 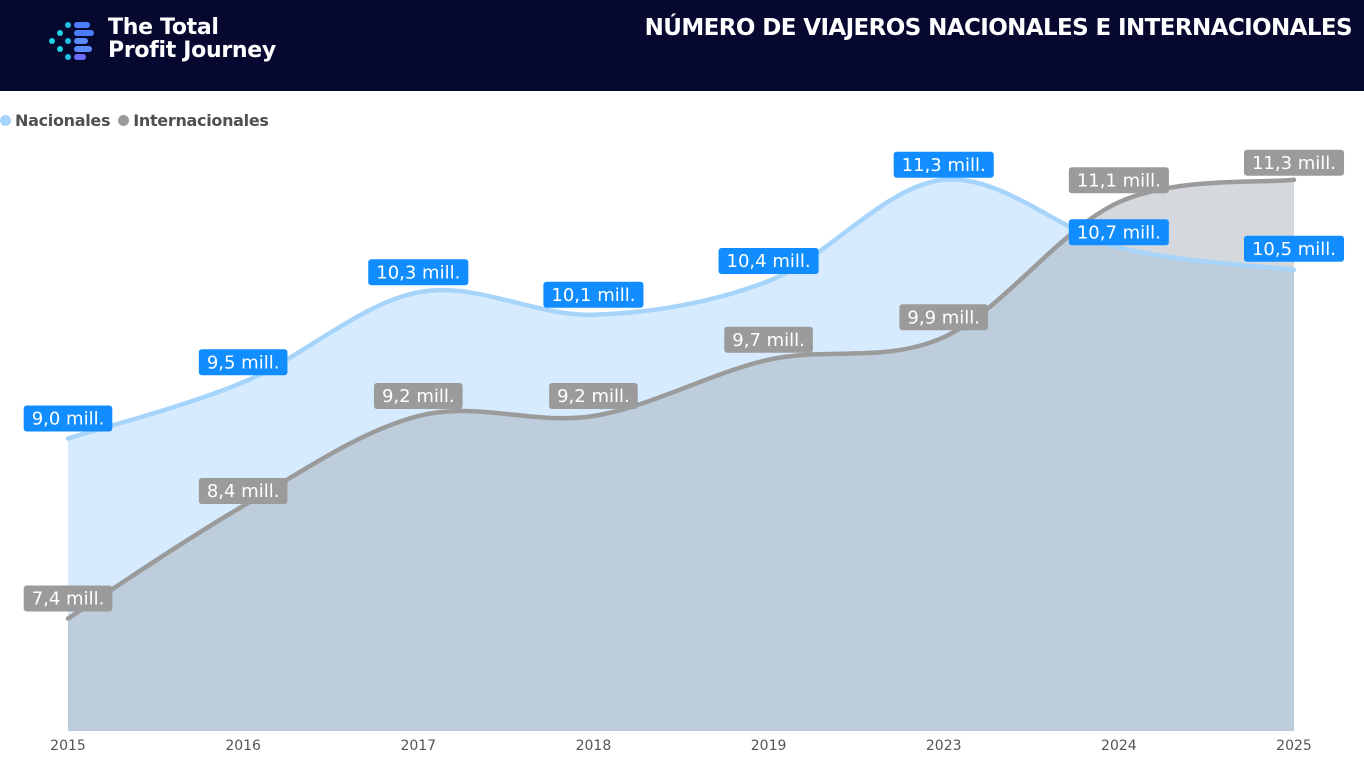 I want to click on data-label-nacionales-2019-text: 10,4 mill., so click(x=769, y=261).